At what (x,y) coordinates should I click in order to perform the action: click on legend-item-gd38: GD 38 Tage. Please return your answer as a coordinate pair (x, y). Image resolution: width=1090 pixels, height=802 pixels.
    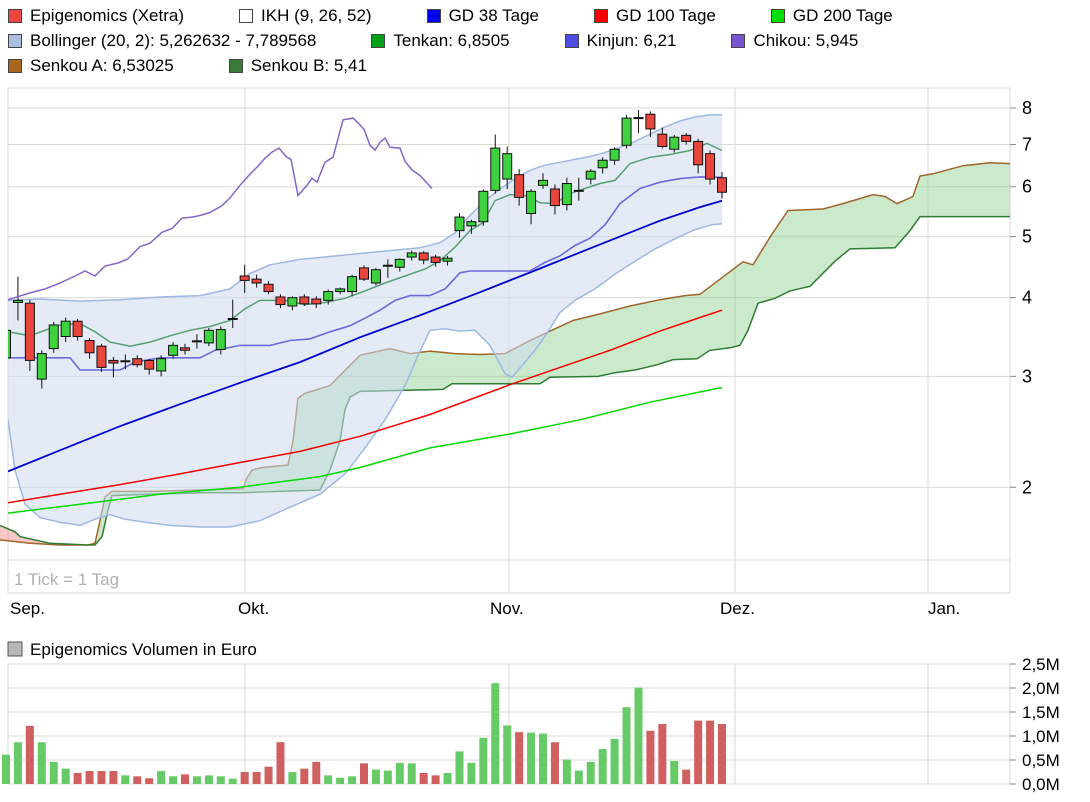
    Looking at the image, I should click on (482, 16).